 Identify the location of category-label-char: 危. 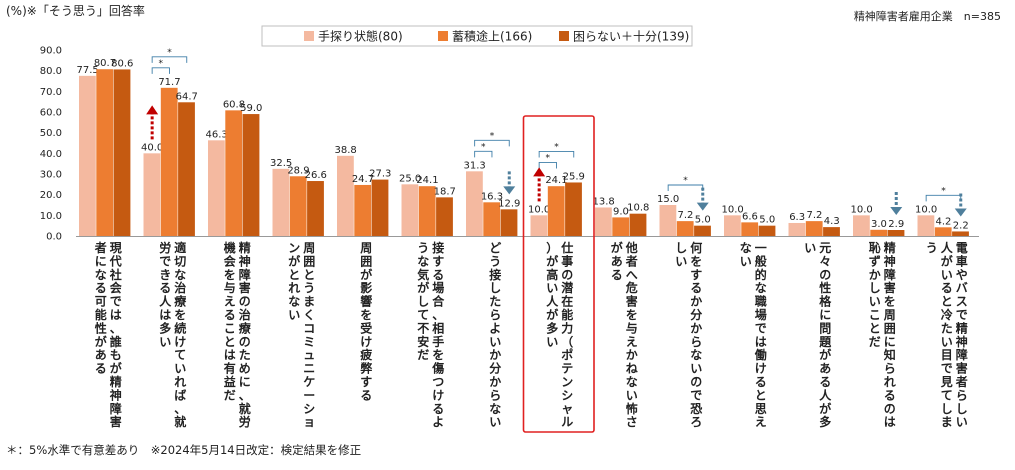
(631, 287).